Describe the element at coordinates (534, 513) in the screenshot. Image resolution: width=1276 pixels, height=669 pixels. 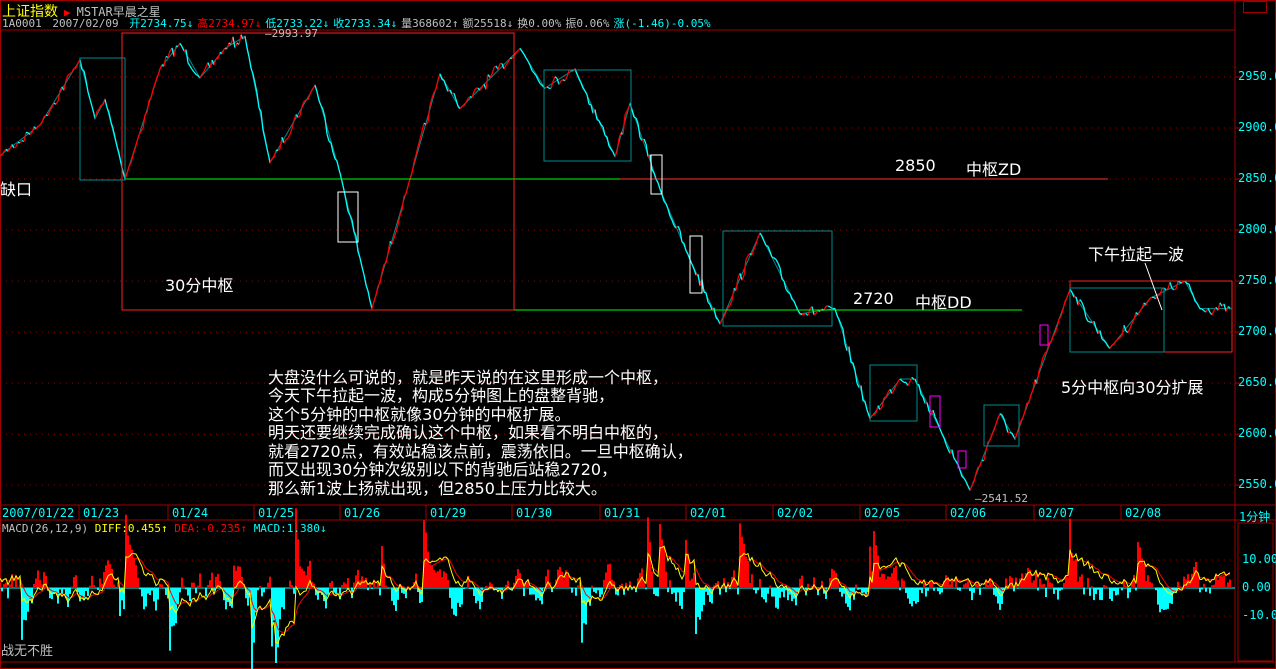
I see `x-tick-label: 01/30` at that location.